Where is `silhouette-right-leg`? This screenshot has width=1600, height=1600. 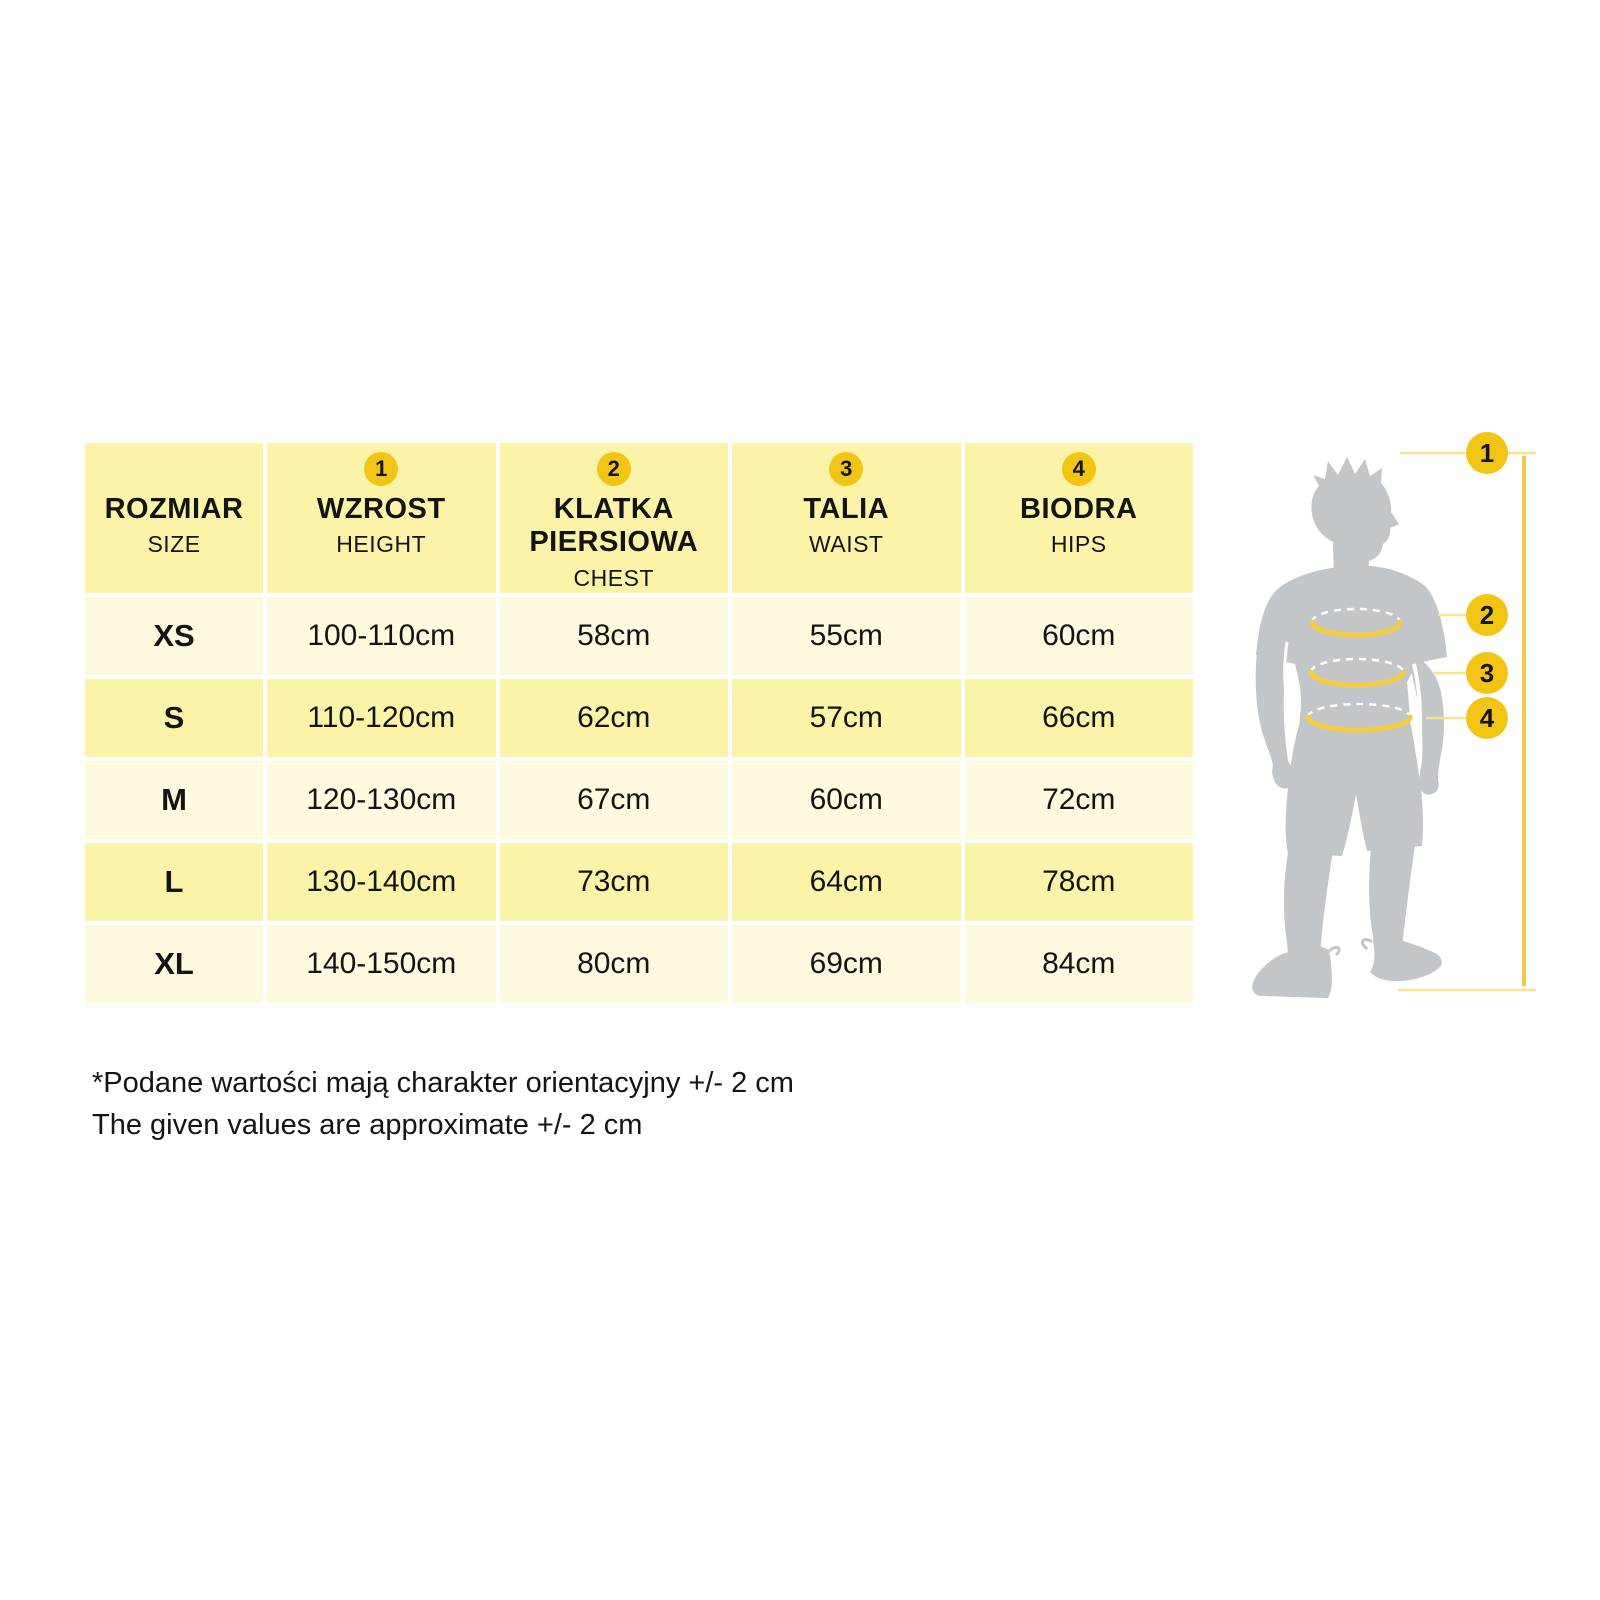
silhouette-right-leg is located at coordinates (1392, 893).